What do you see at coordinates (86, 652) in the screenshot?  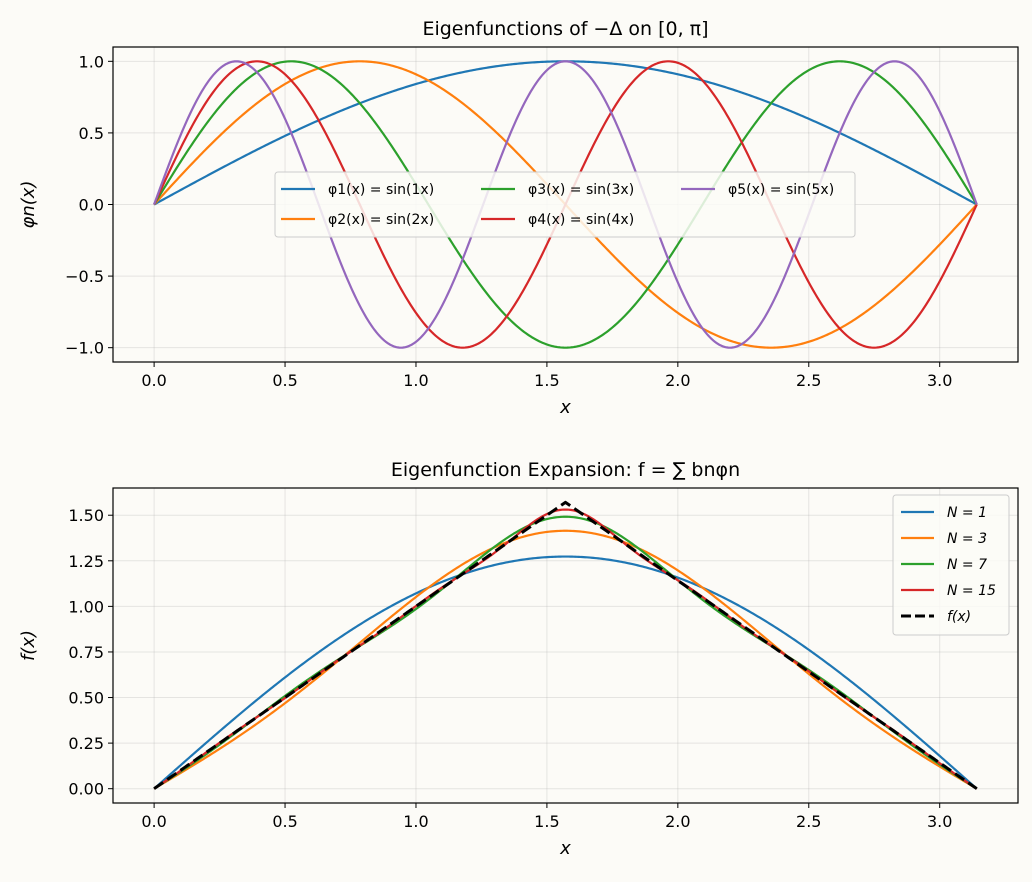 I see `y-tick-label: 0.75` at bounding box center [86, 652].